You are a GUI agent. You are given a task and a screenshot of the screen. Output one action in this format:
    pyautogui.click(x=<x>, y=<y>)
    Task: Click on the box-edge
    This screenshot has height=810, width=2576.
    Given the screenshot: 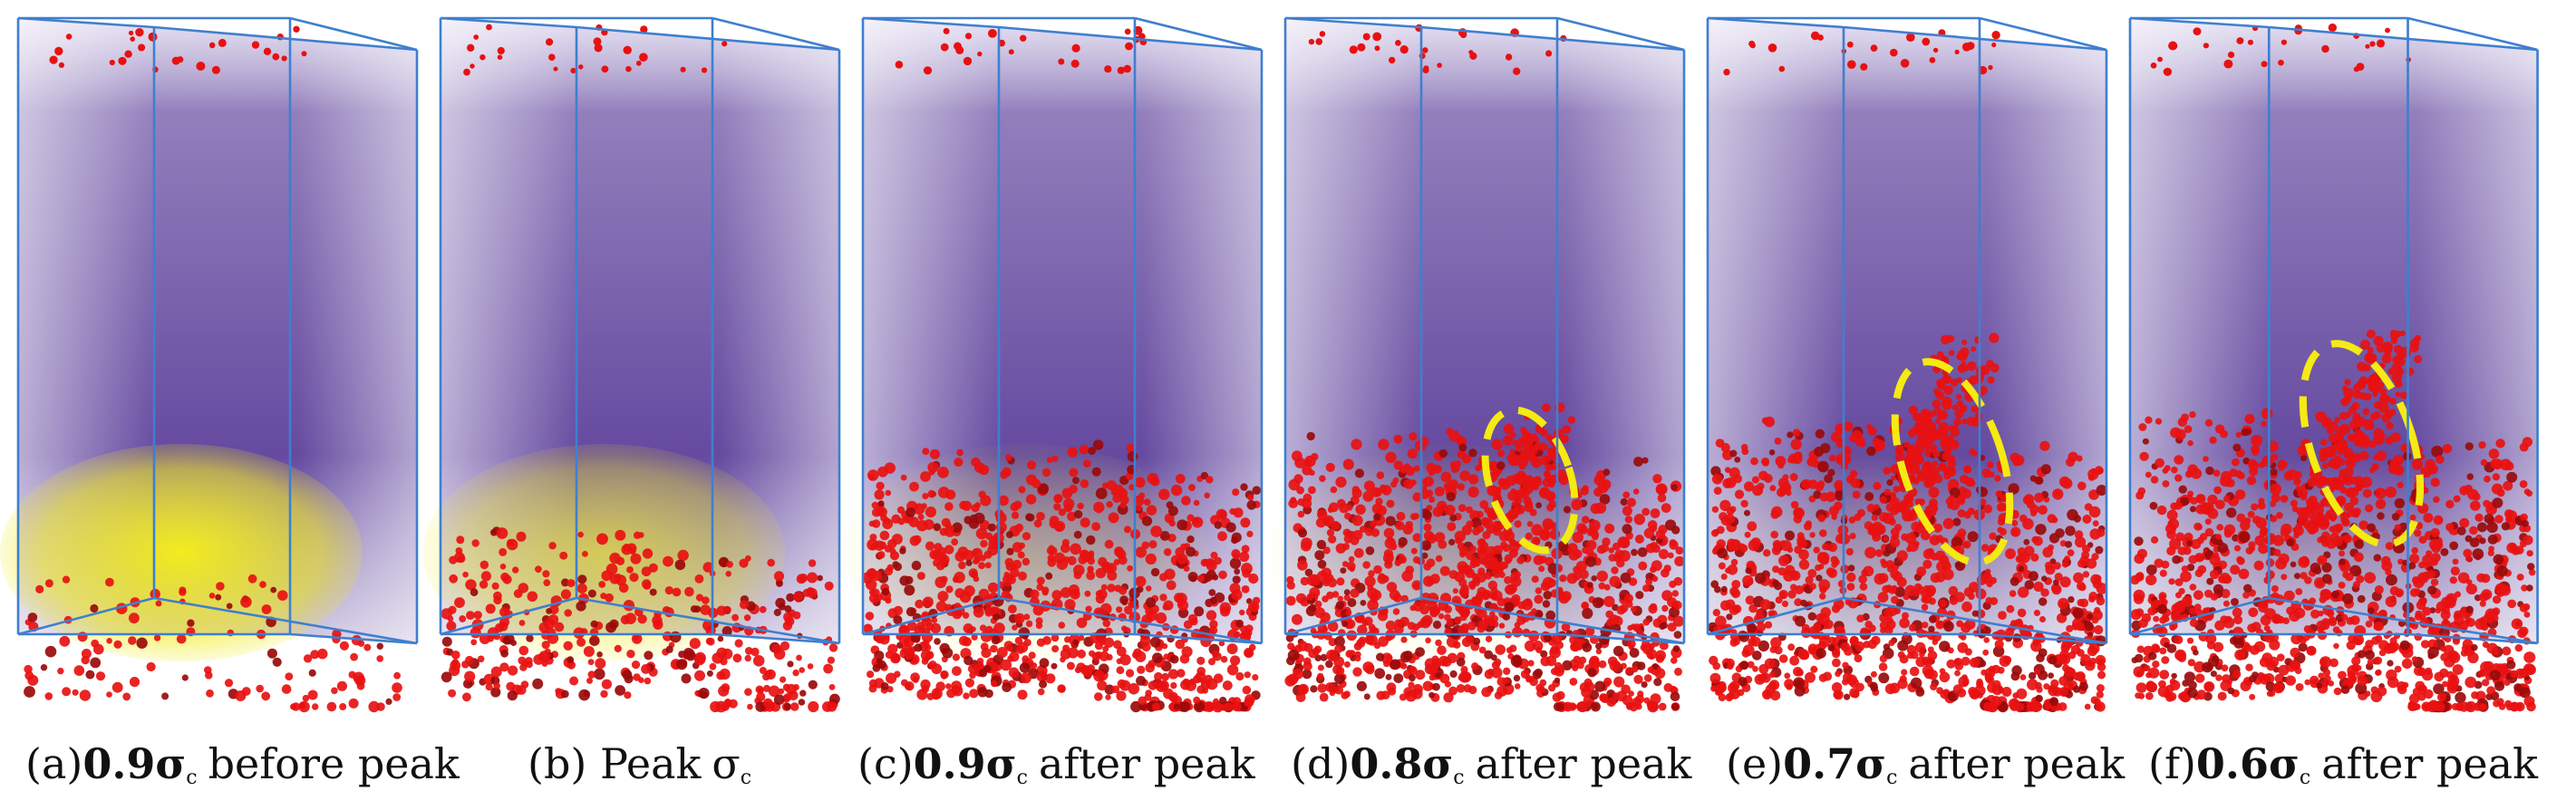 What is the action you would take?
    pyautogui.click(x=776, y=34)
    